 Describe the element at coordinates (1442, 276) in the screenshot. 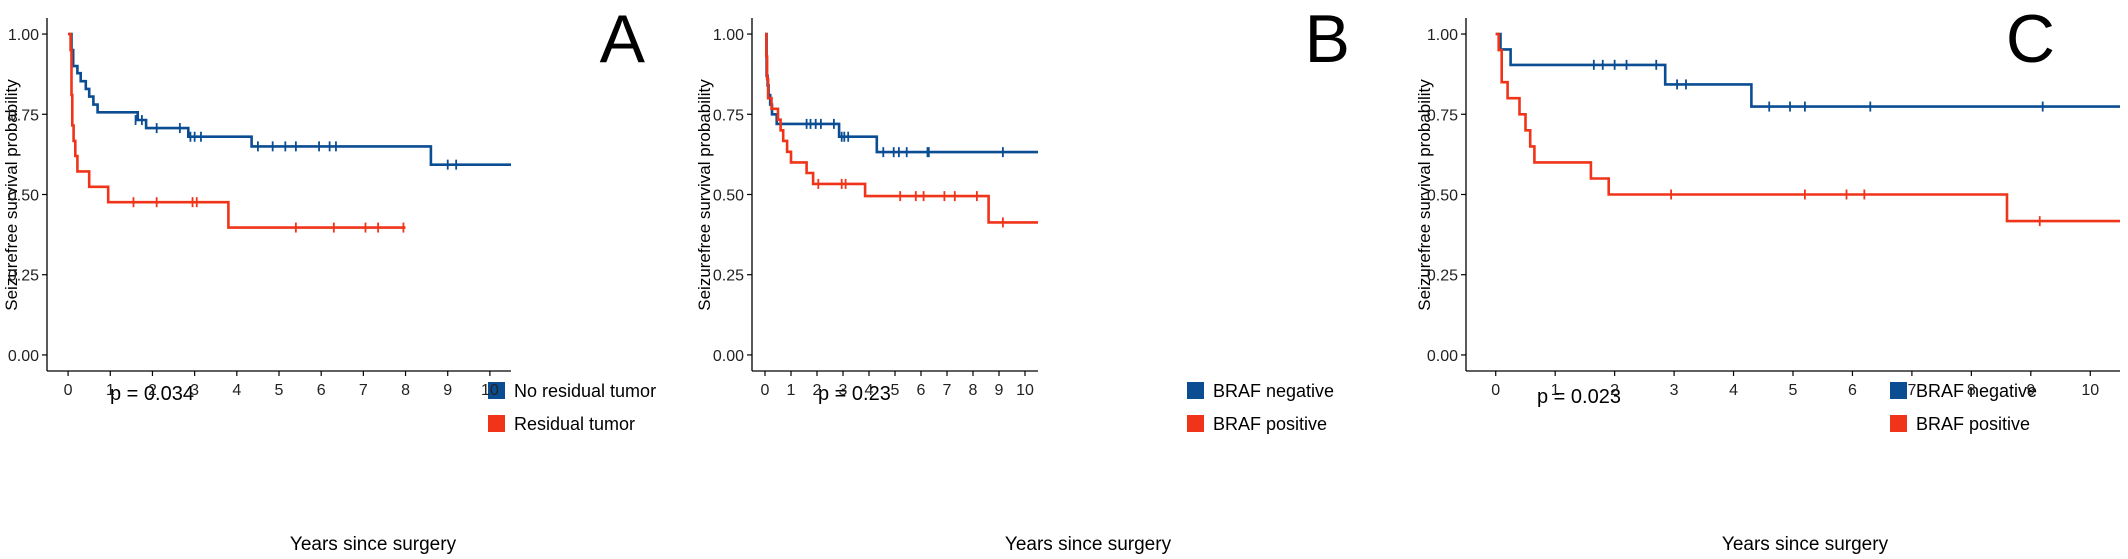

I see `panel-c-y-tick-label: 0.25` at that location.